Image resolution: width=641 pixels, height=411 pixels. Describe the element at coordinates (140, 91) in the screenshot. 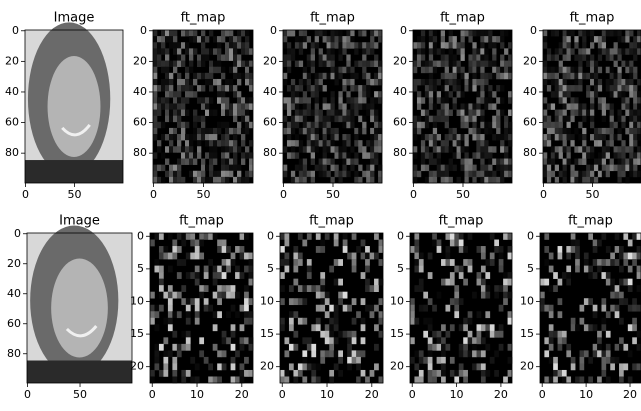

I see `y-tick-label: 40` at that location.